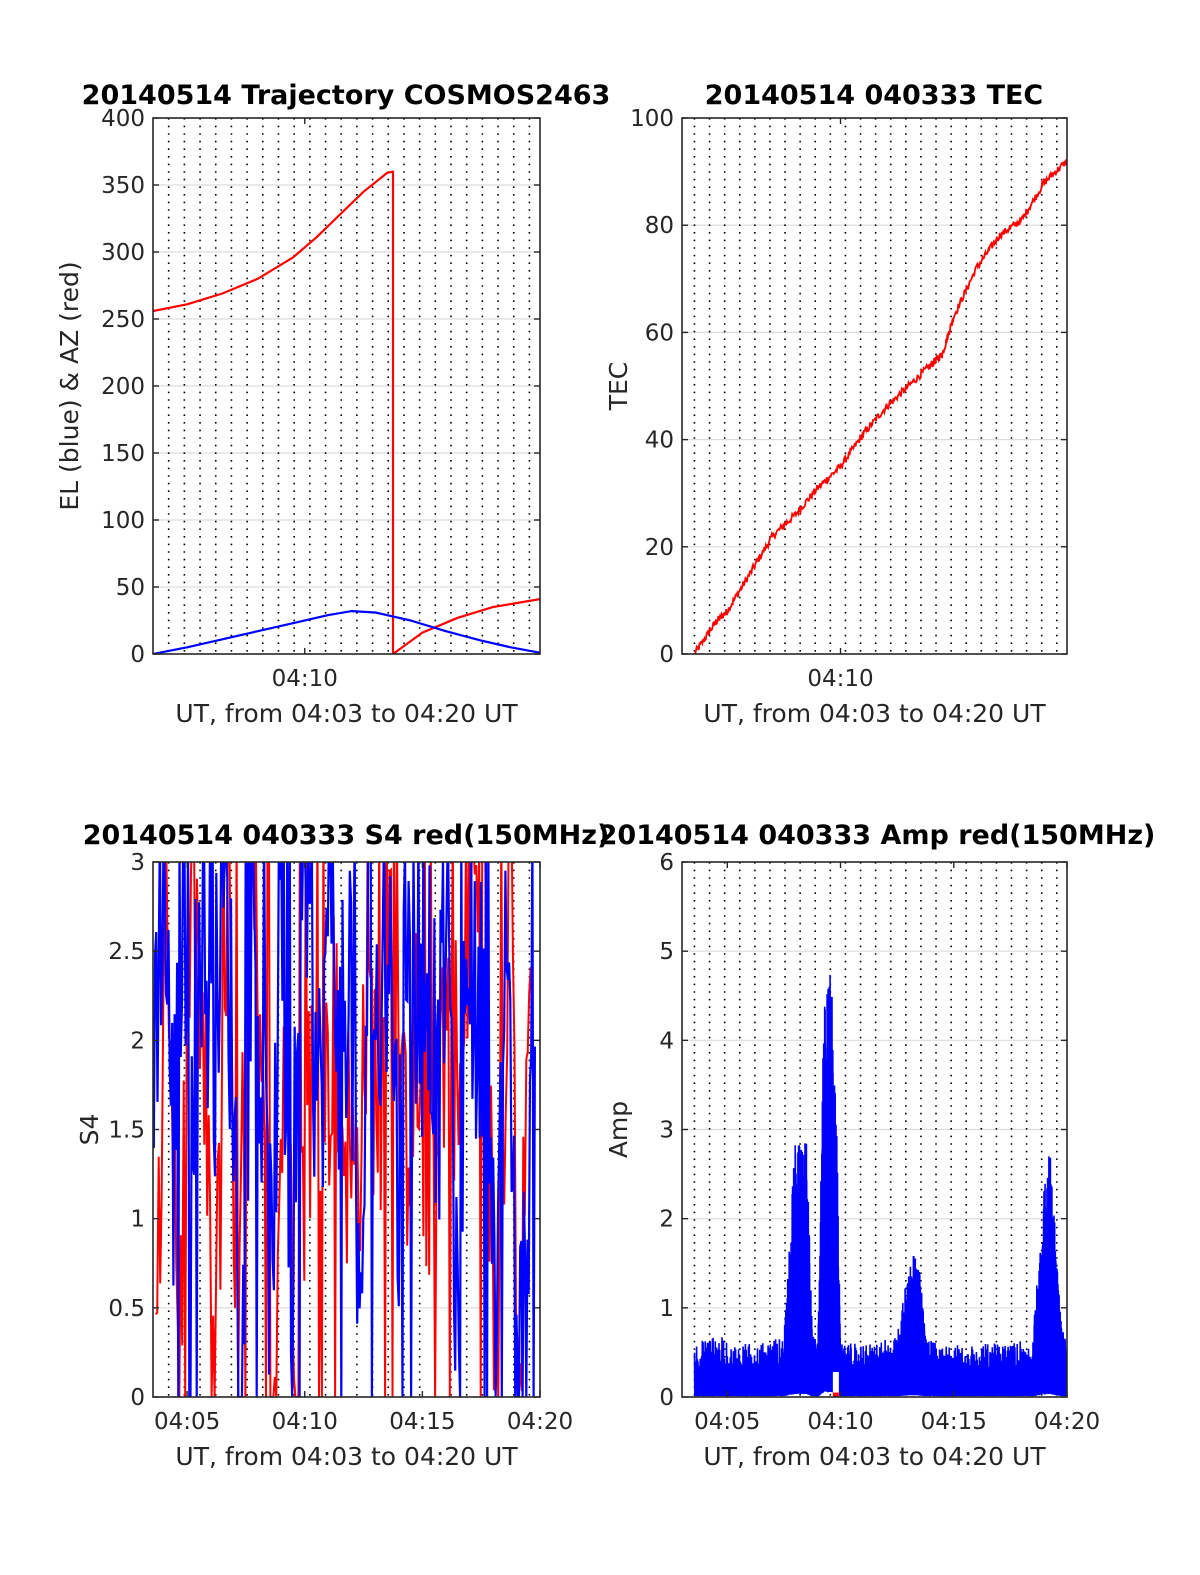 The width and height of the screenshot is (1200, 1575). Describe the element at coordinates (89, 1130) in the screenshot. I see `y-axis-label: S4` at that location.